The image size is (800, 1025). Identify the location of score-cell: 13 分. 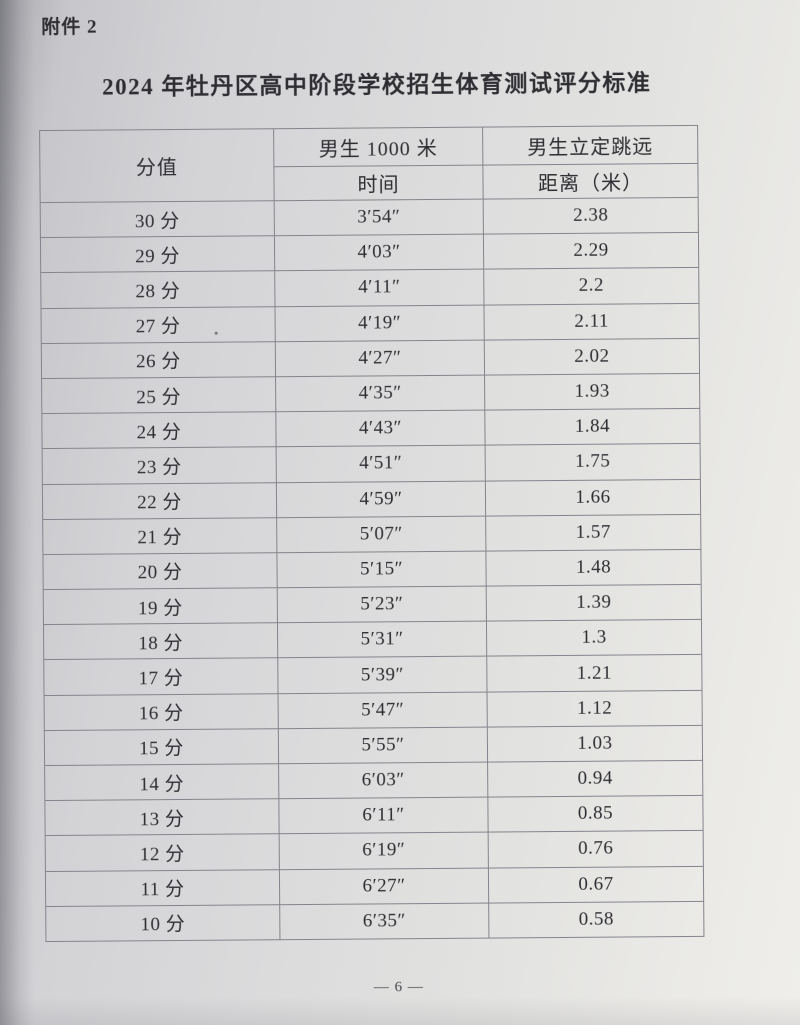
(162, 817).